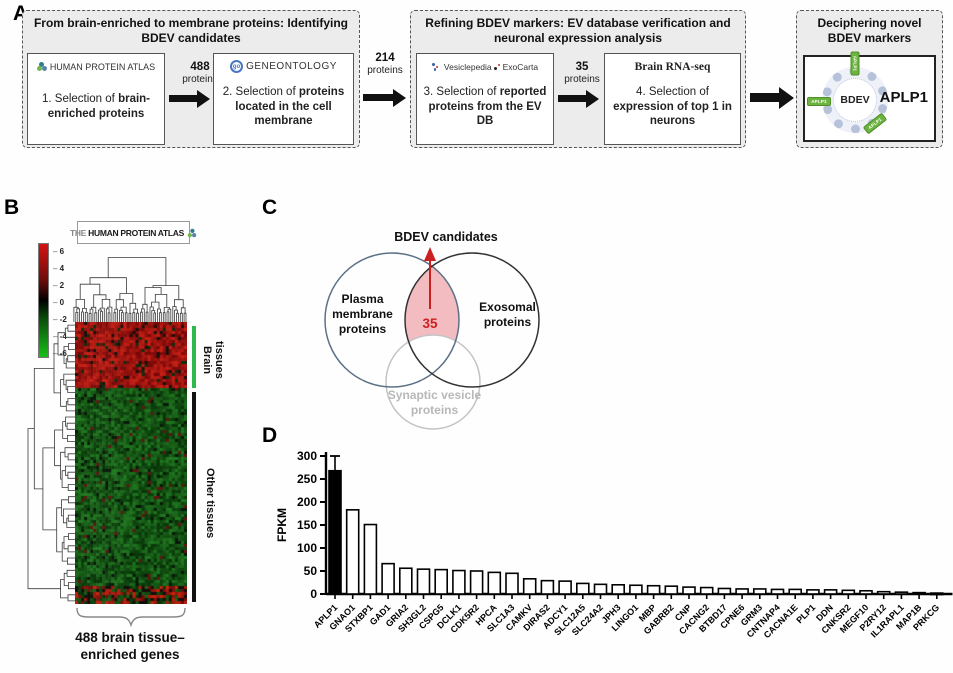  What do you see at coordinates (565, 587) in the screenshot?
I see `bar-ADCY1` at bounding box center [565, 587].